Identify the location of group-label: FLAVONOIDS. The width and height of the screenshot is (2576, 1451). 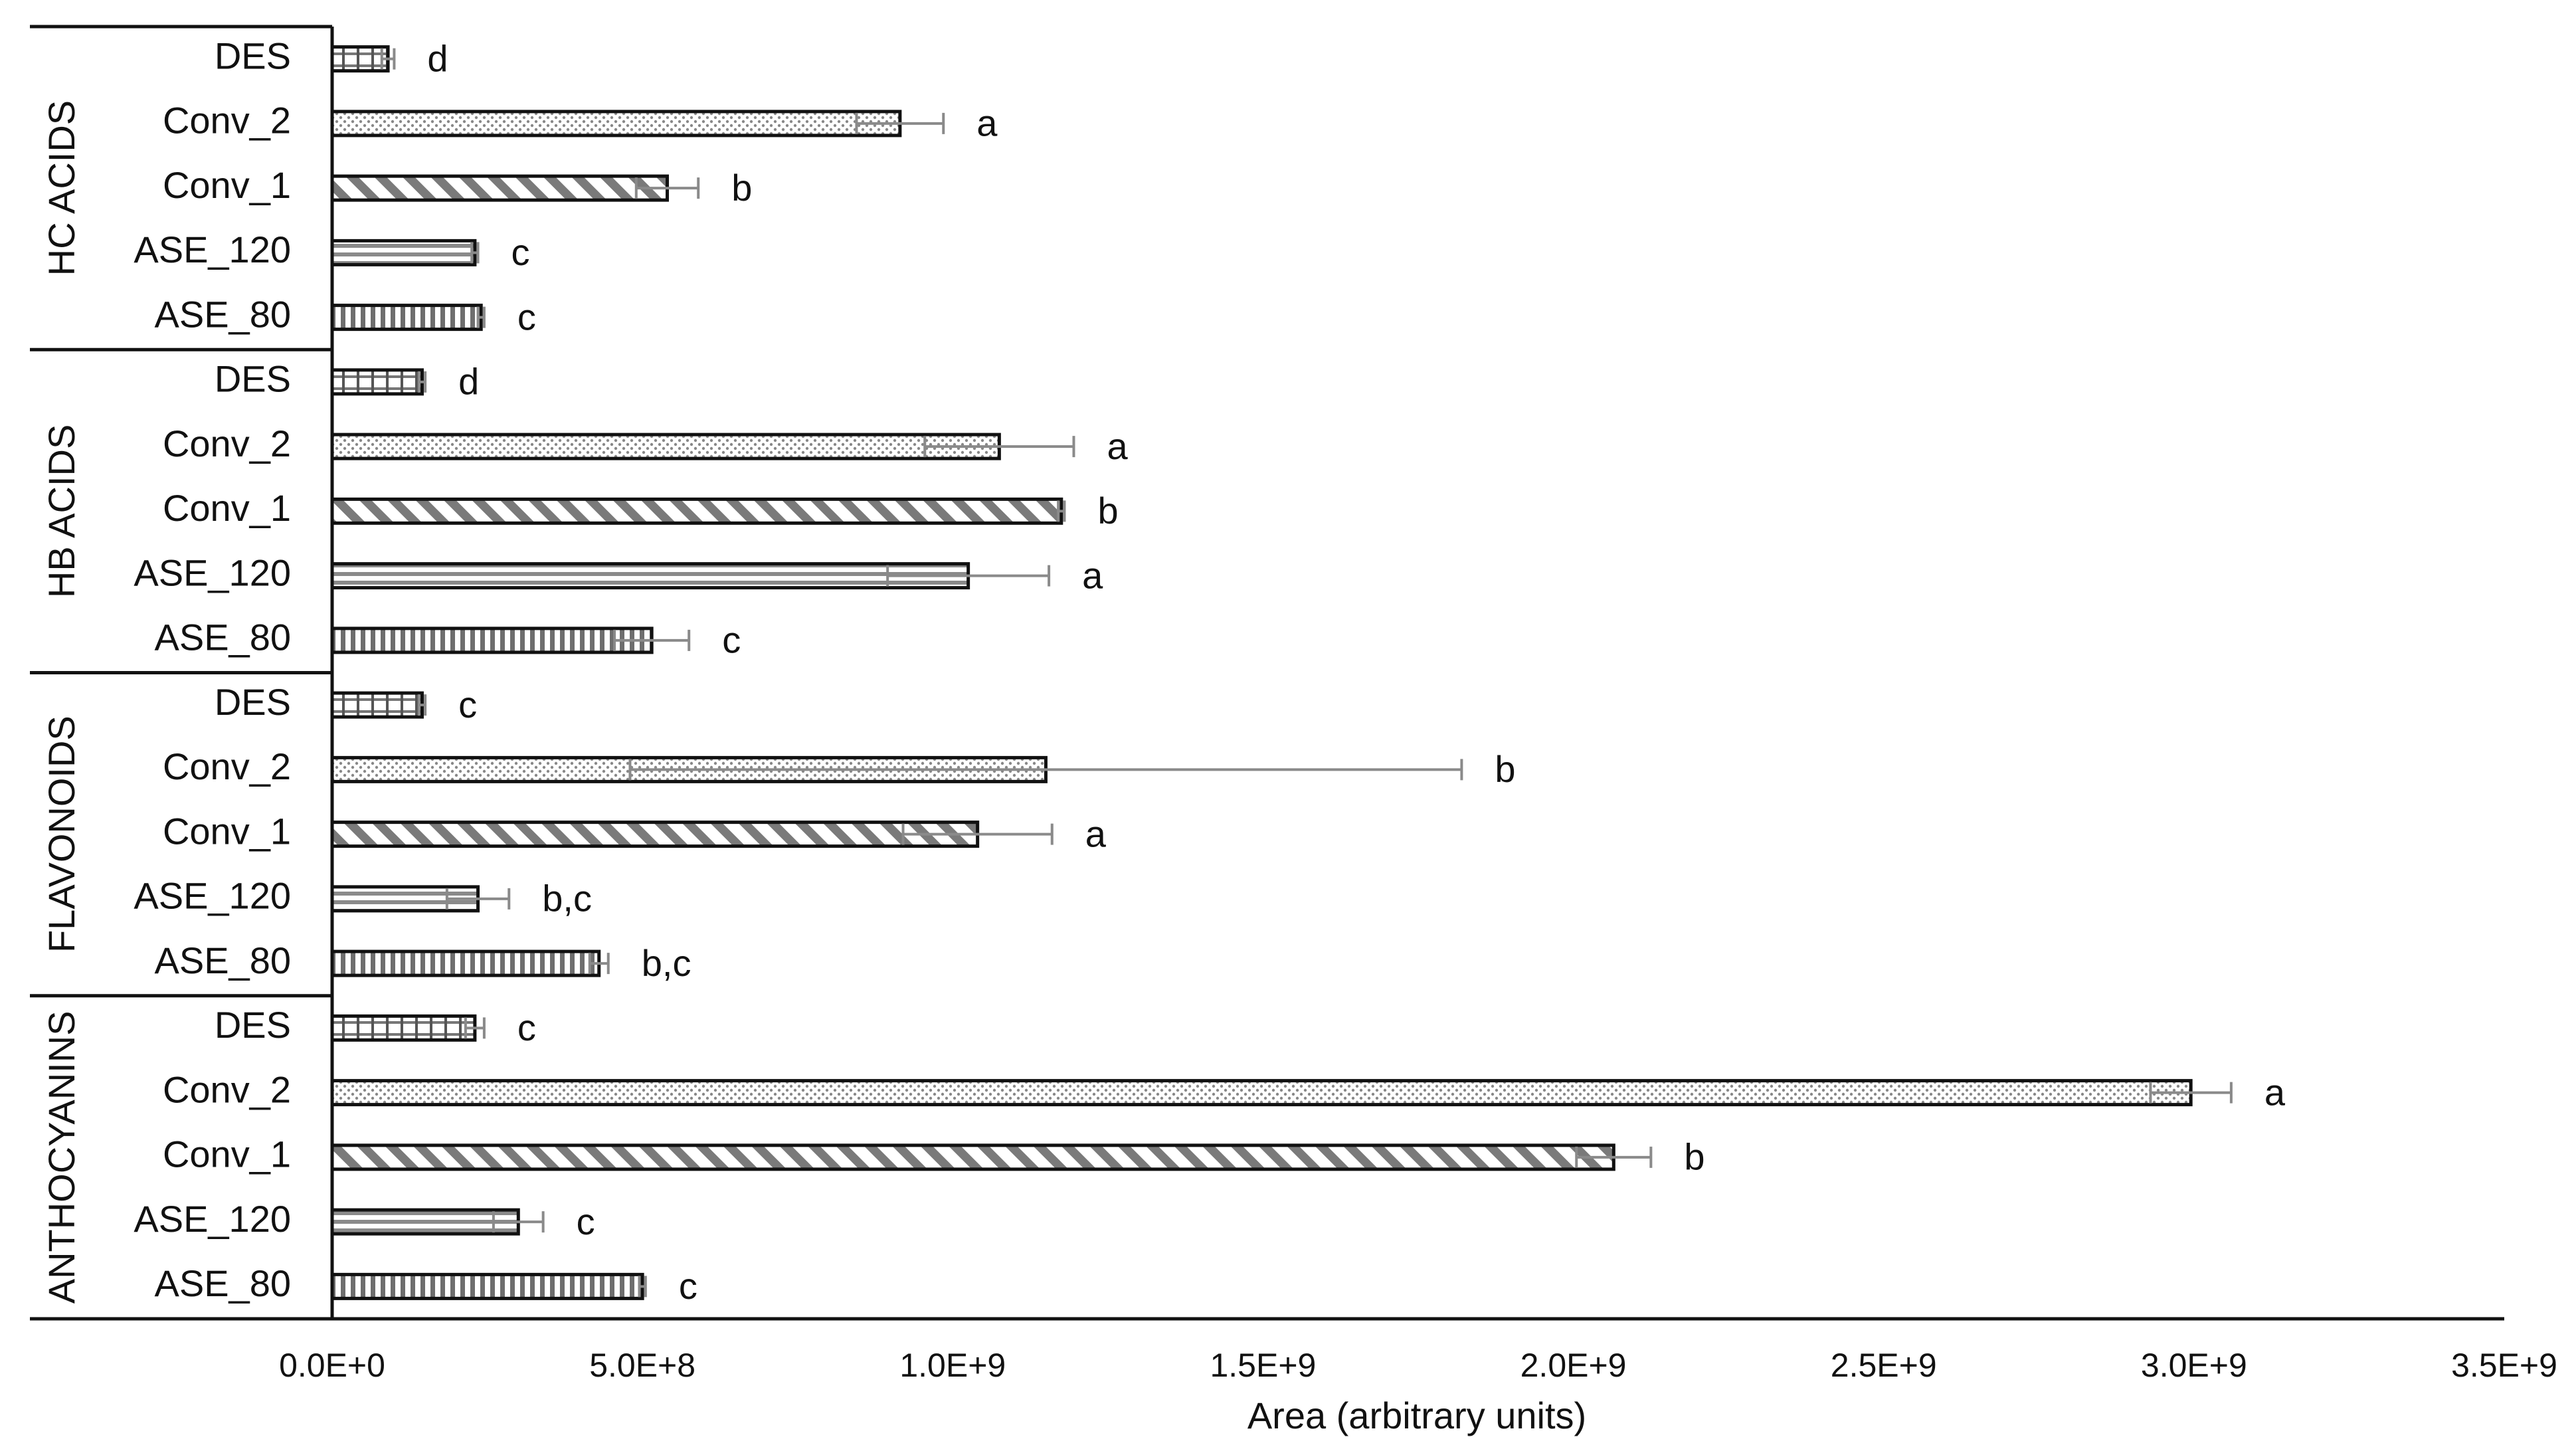
(61, 834).